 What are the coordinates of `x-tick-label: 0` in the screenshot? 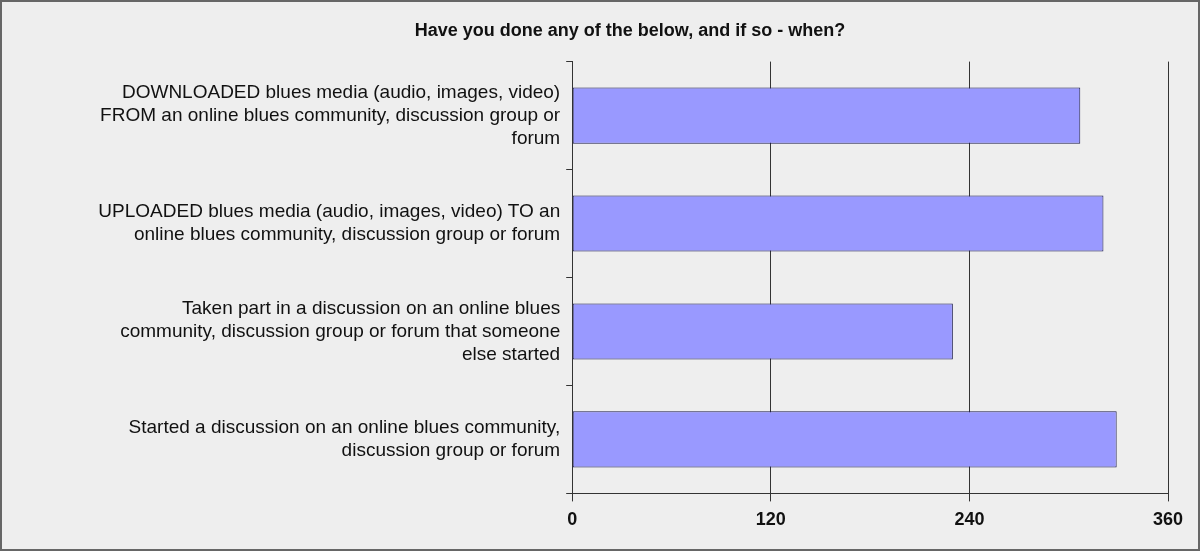 It's located at (572, 519).